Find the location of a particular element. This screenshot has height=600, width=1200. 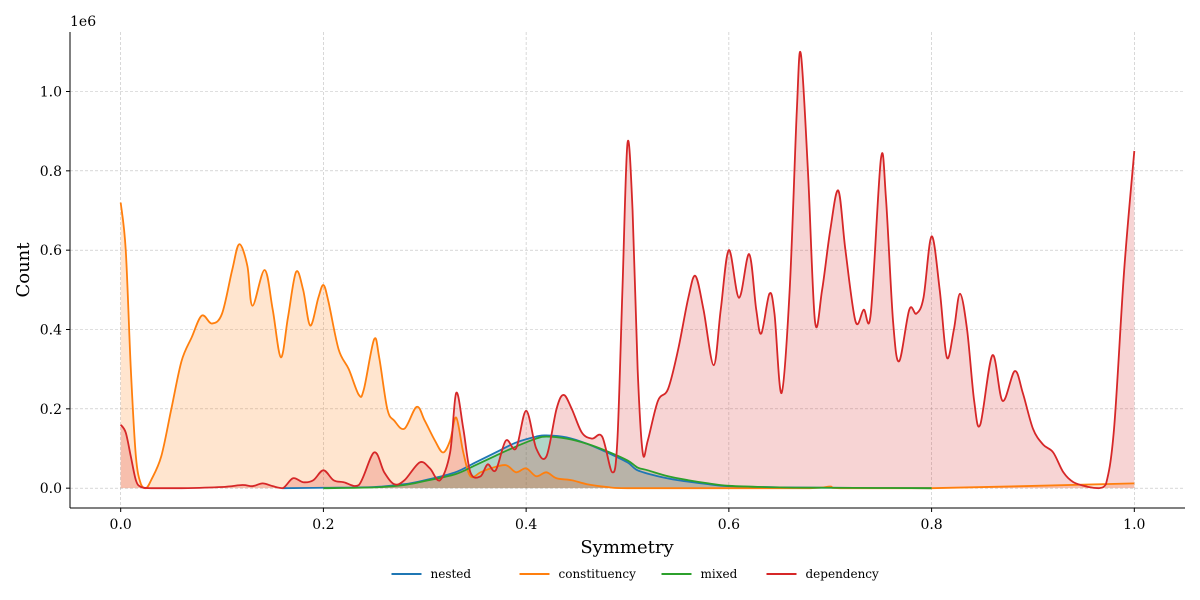

legend-item-constituency: constituency is located at coordinates (578, 574).